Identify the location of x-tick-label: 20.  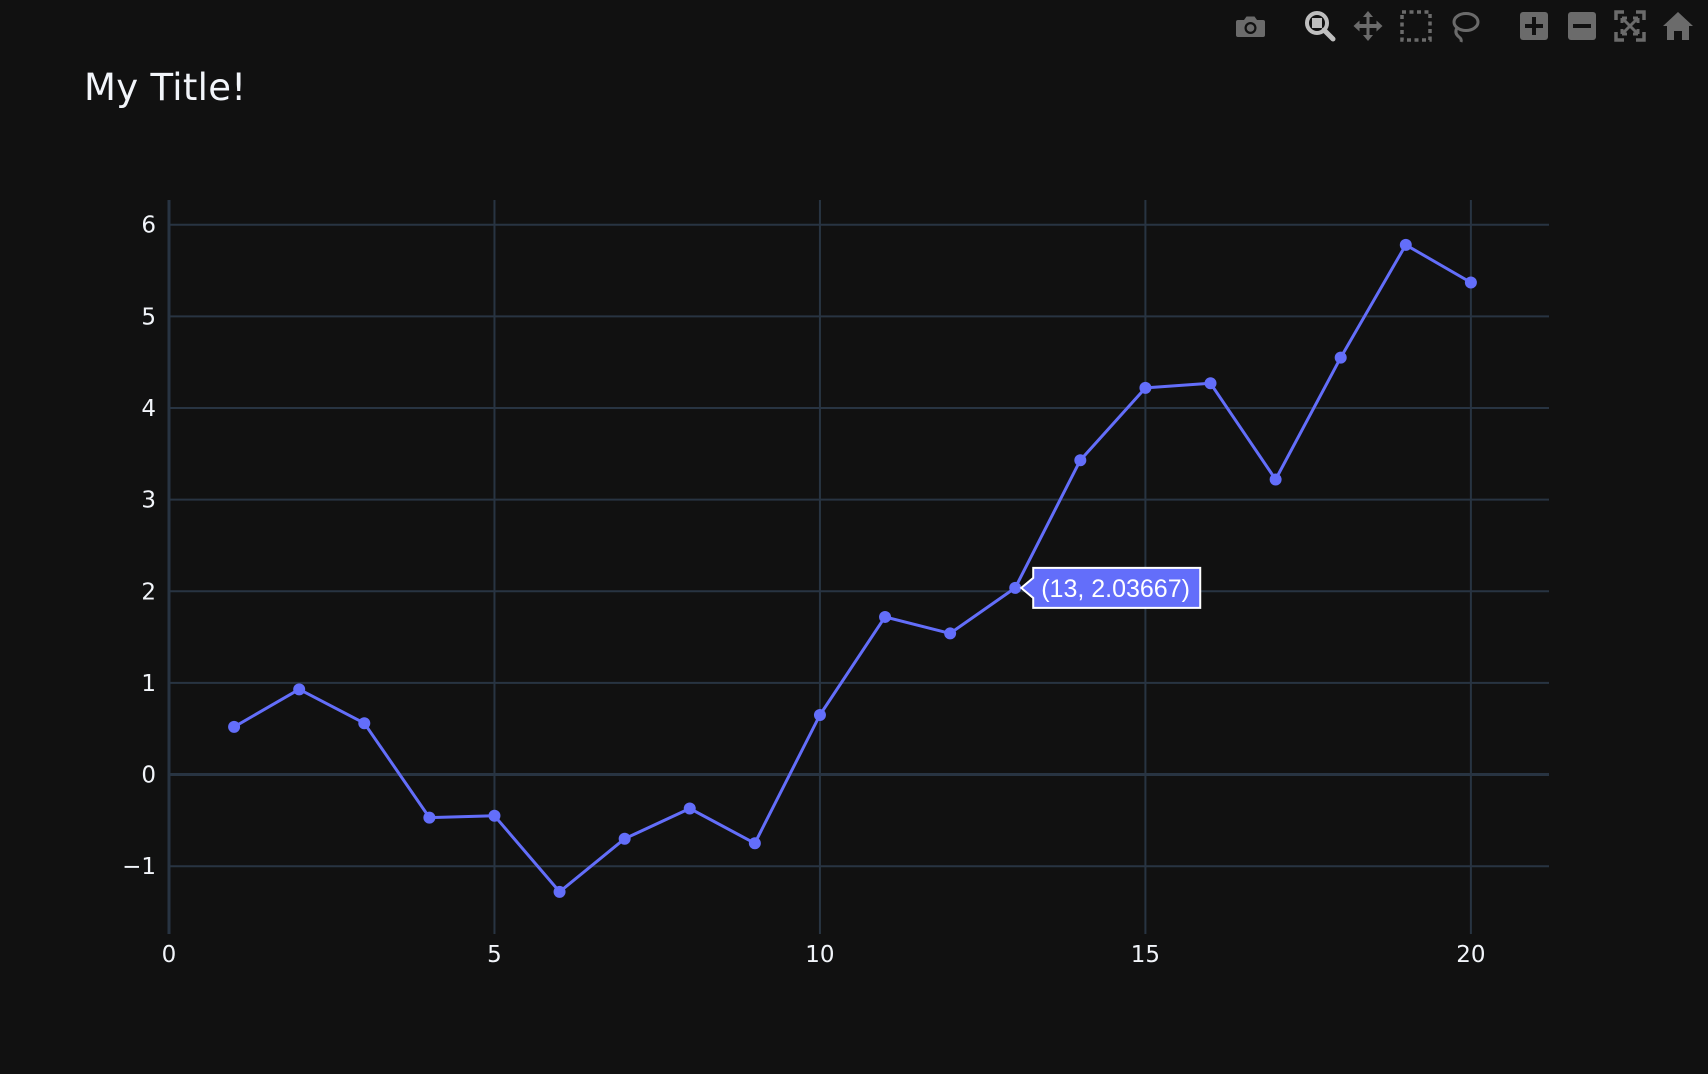
(1470, 955).